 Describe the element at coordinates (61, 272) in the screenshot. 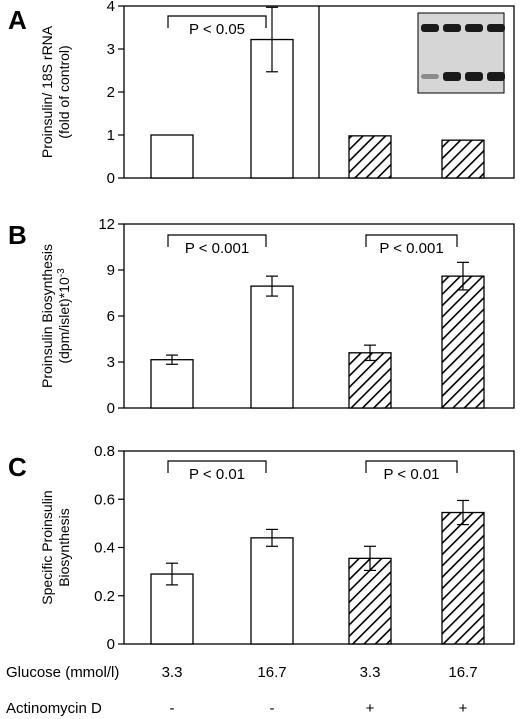

I see `y-axis-label-exponent: -3` at that location.